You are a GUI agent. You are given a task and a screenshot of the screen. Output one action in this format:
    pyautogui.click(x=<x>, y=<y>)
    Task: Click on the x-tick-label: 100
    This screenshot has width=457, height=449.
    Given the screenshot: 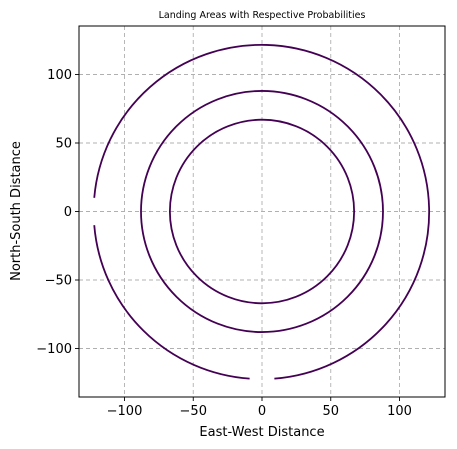 What is the action you would take?
    pyautogui.click(x=399, y=411)
    